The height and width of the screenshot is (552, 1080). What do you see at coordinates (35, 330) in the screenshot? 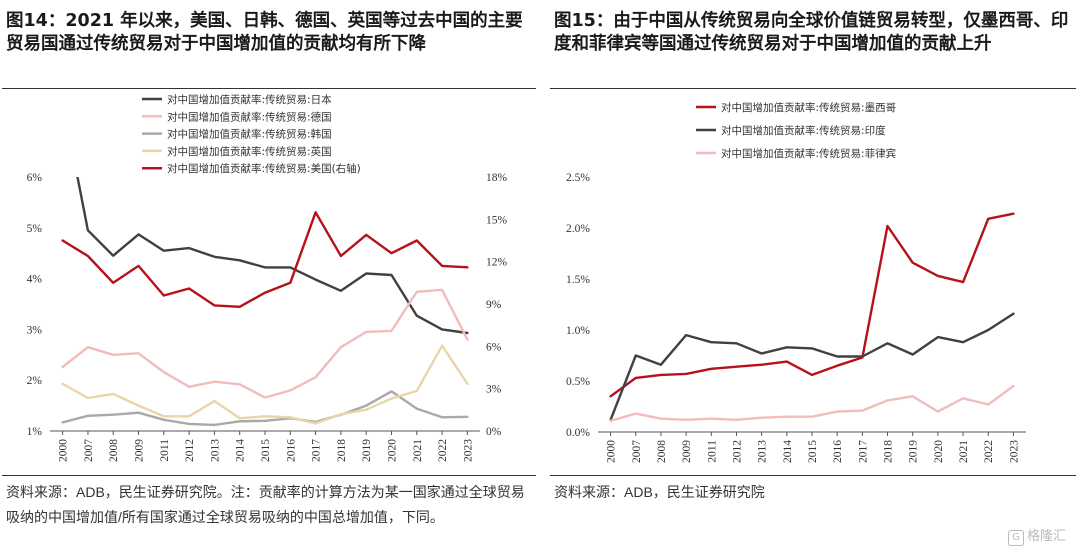
I see `y-tick-label: 3%` at bounding box center [35, 330].